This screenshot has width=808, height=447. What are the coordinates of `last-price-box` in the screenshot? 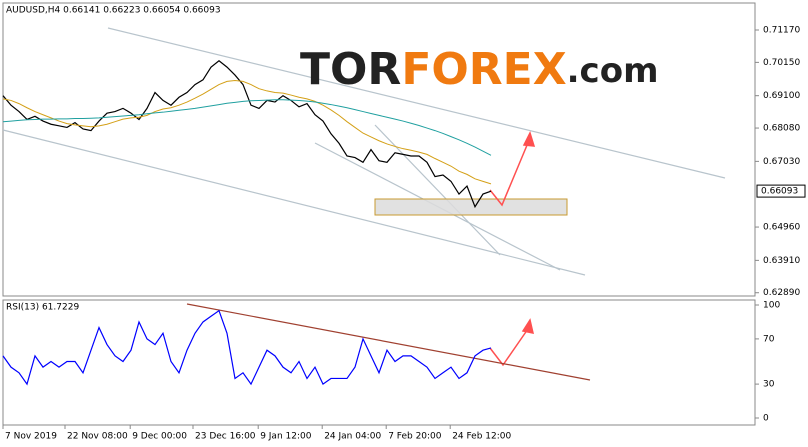 It's located at (781, 191).